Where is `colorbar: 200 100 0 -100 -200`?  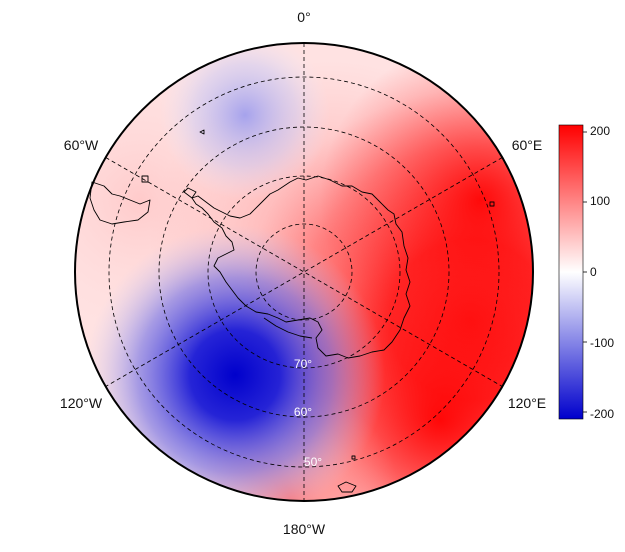 colorbar: 200 100 0 -100 -200 is located at coordinates (586, 272).